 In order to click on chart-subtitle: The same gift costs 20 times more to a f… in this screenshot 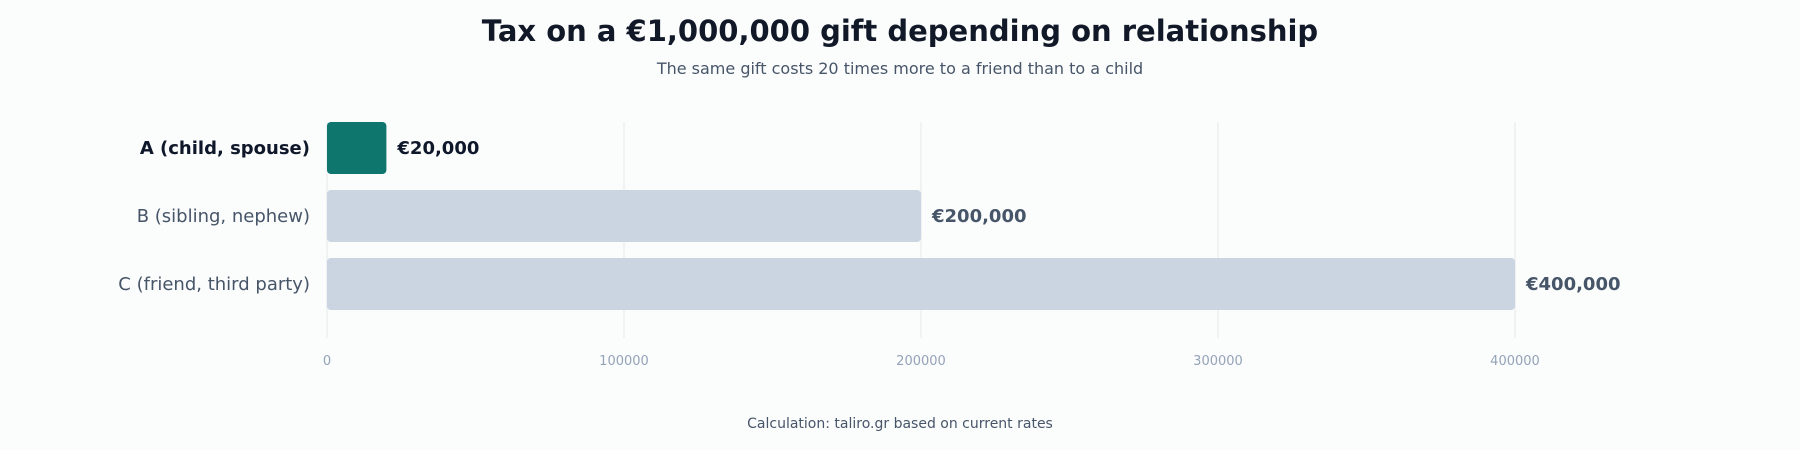, I will do `click(900, 68)`.